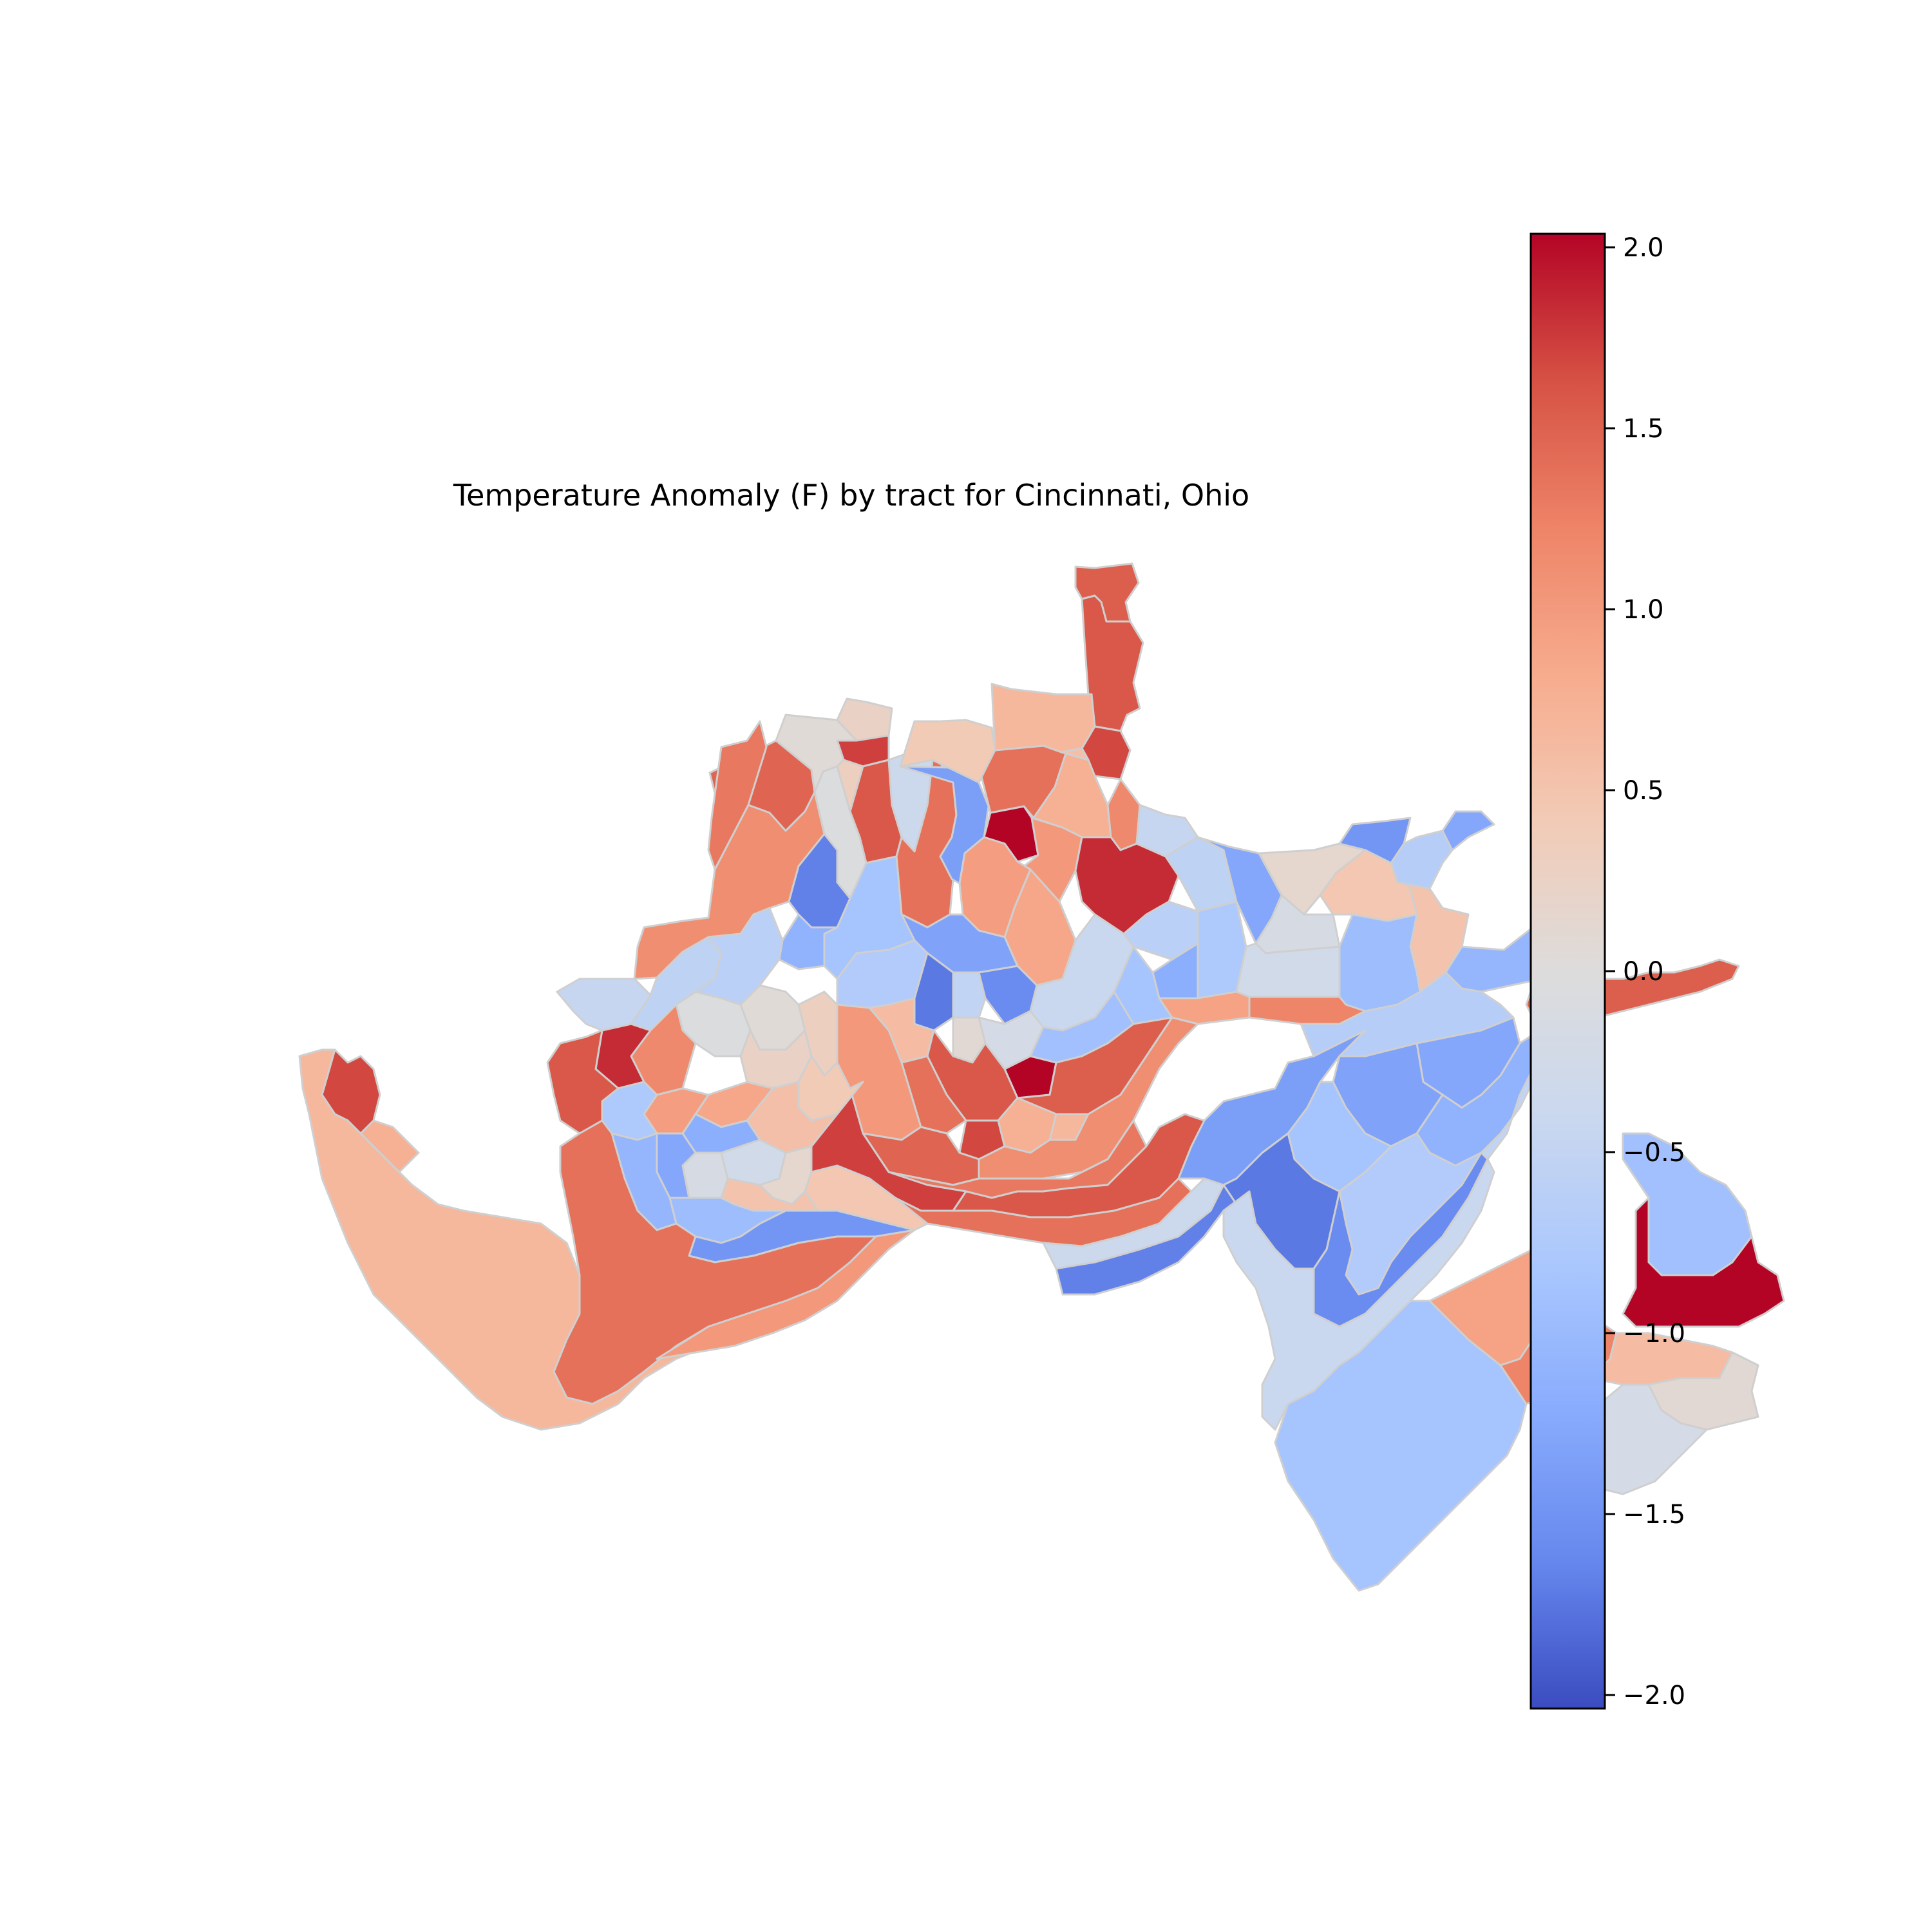 This screenshot has width=1932, height=1932. What do you see at coordinates (1654, 1334) in the screenshot?
I see `colorbar-tick-label: −1.0` at bounding box center [1654, 1334].